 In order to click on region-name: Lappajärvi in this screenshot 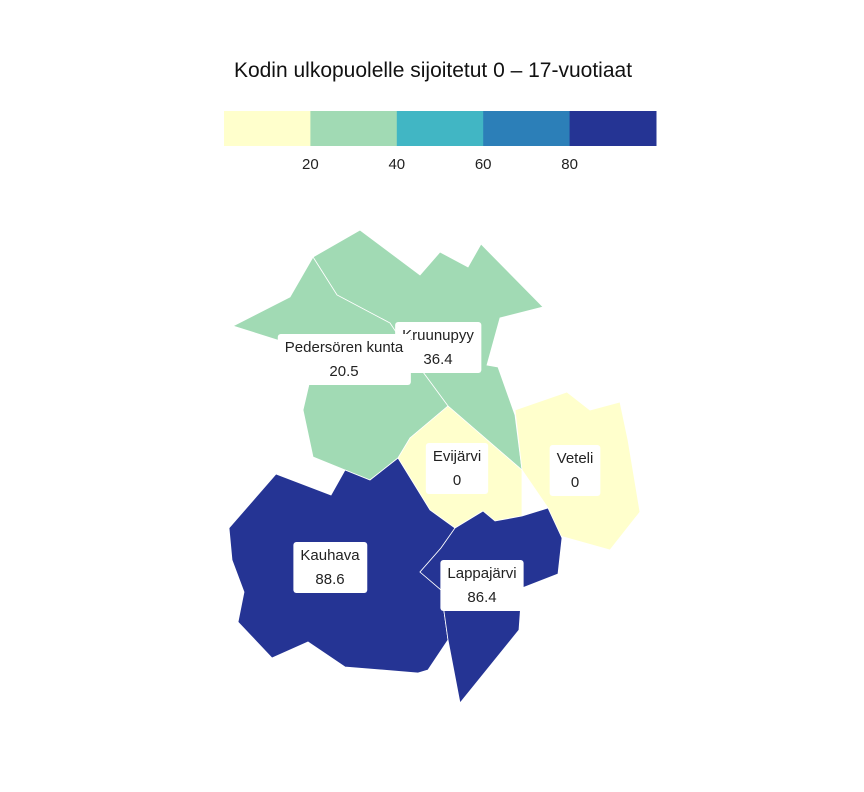, I will do `click(481, 573)`.